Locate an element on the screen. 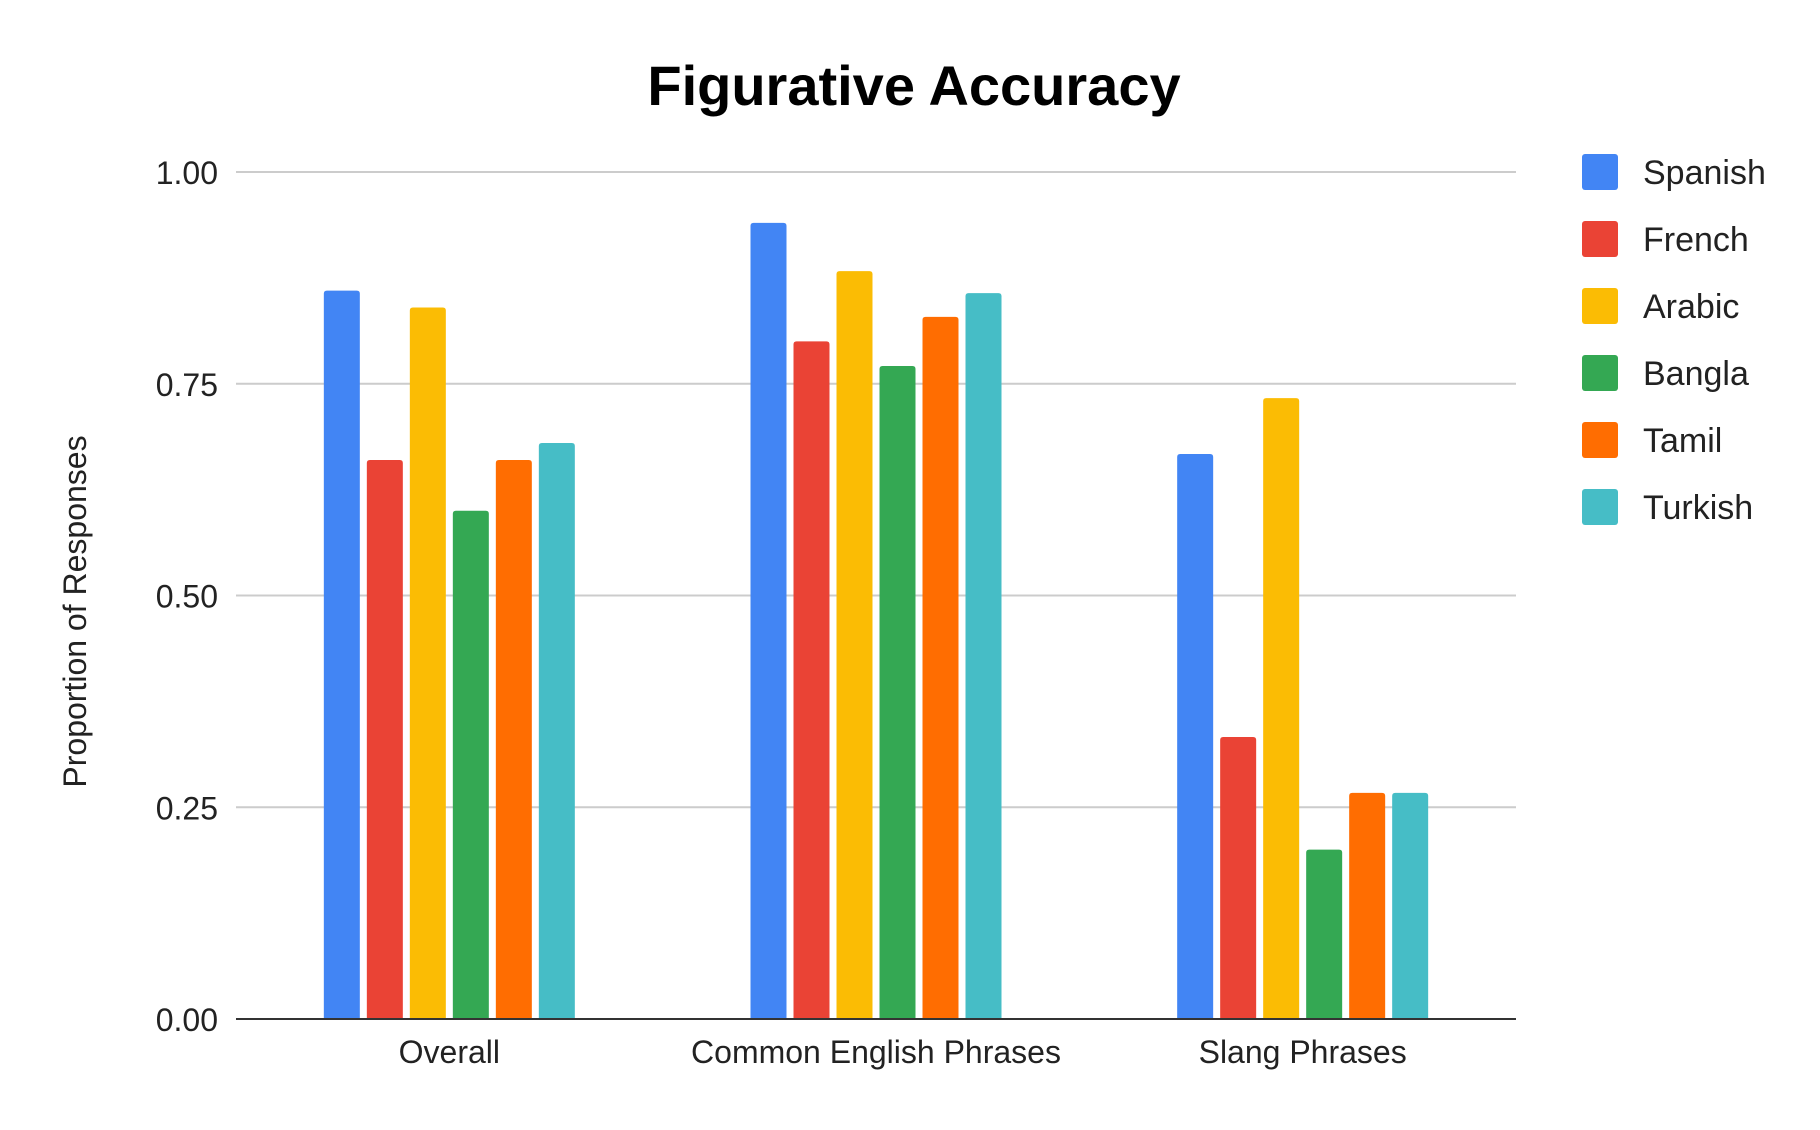 The width and height of the screenshot is (1820, 1130). y-tick-label: 0.50 is located at coordinates (187, 597).